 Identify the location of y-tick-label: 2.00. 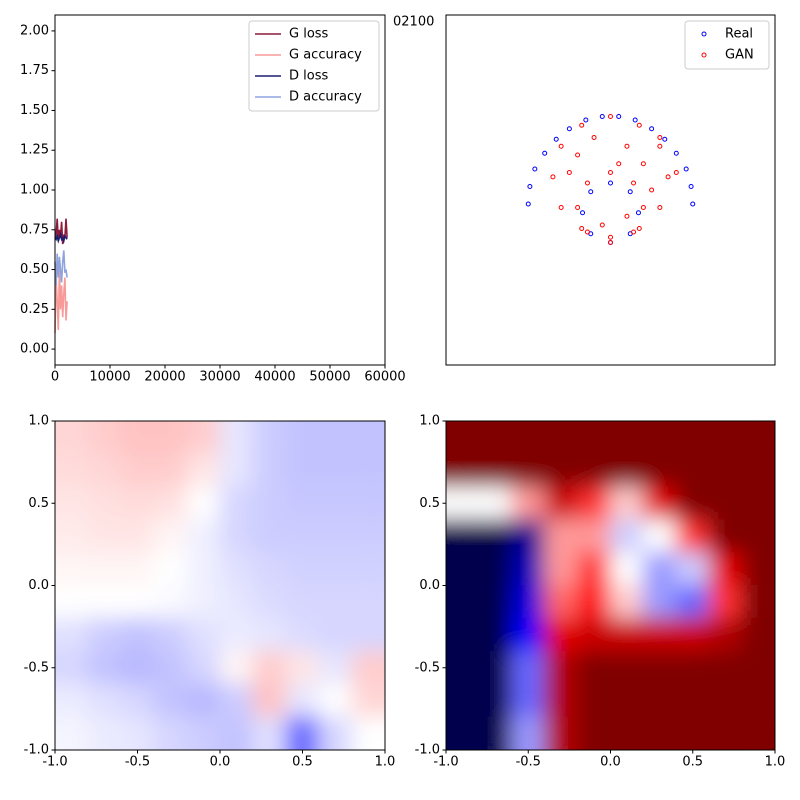
(34, 30).